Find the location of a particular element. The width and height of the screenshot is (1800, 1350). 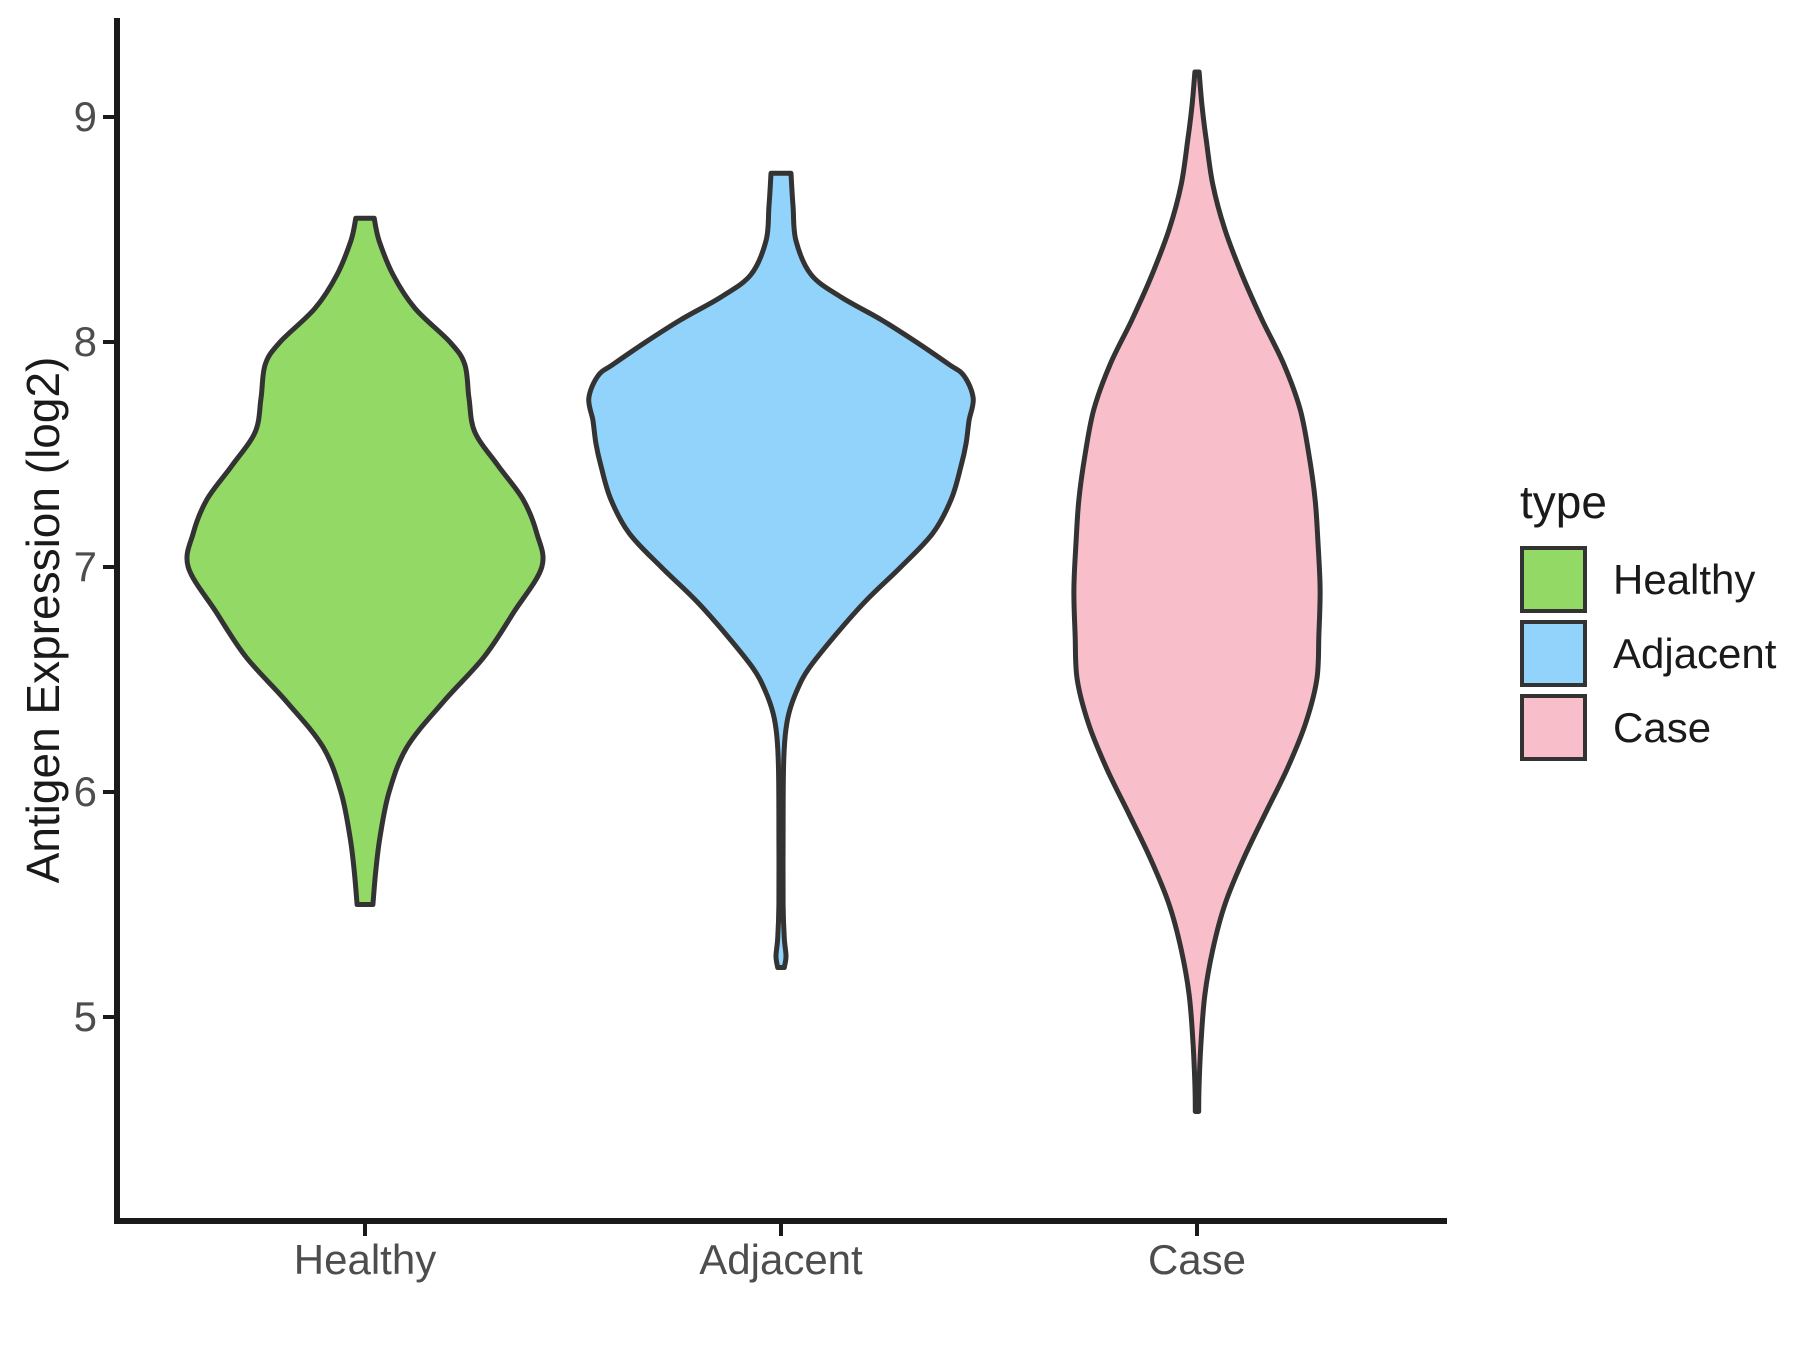

x-tick-label-adjacent: Adjacent is located at coordinates (781, 1259).